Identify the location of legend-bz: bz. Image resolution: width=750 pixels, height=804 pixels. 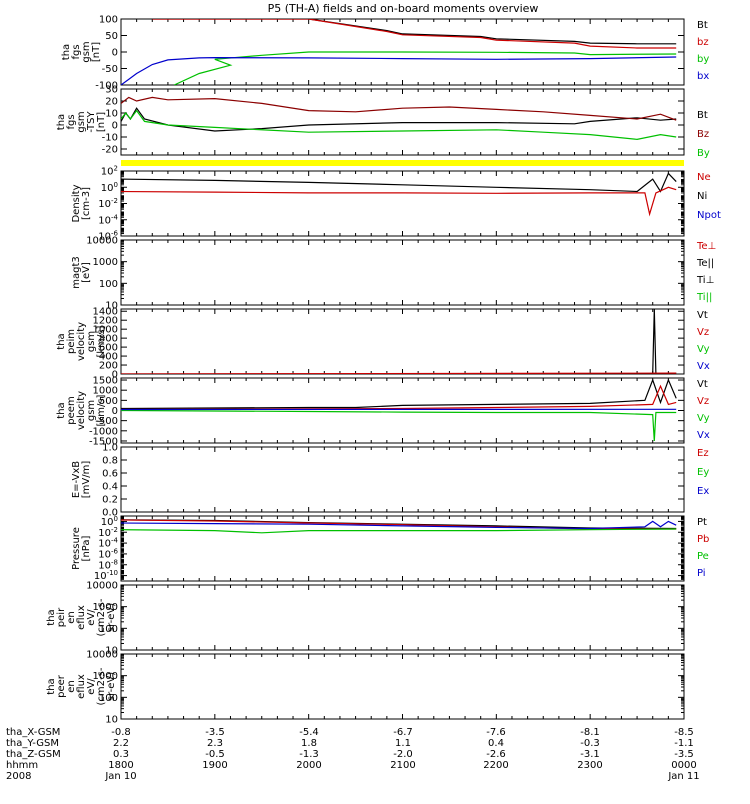
(703, 42).